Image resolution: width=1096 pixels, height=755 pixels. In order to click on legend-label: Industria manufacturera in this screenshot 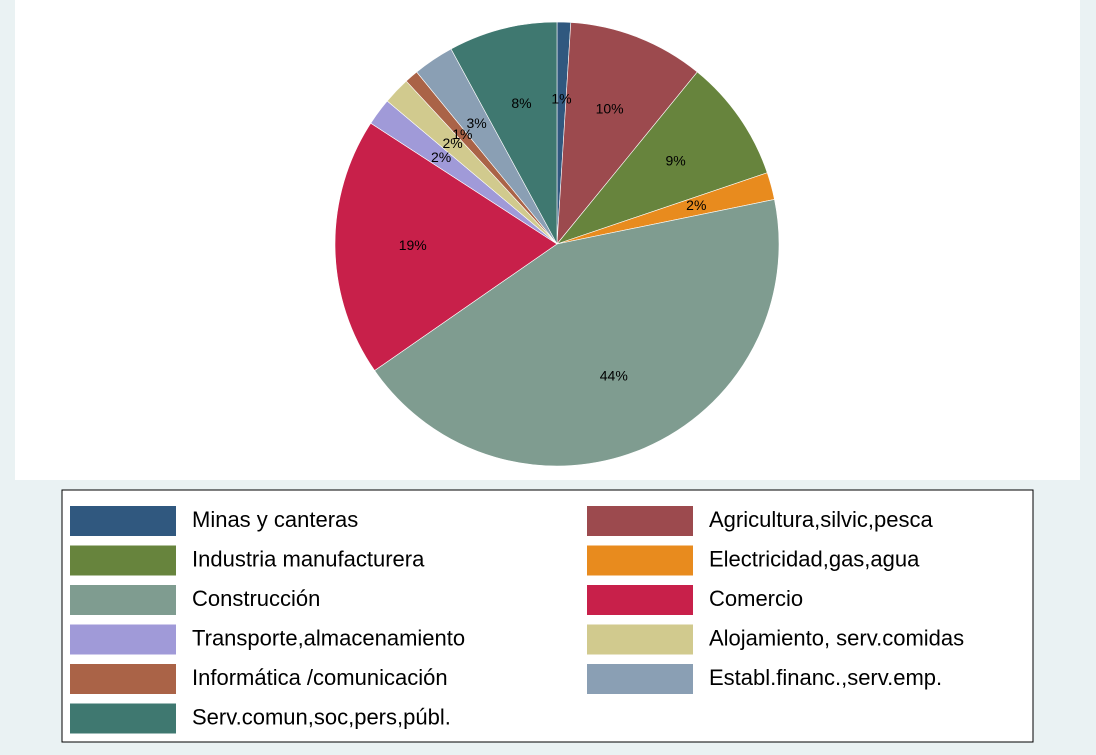, I will do `click(308, 558)`.